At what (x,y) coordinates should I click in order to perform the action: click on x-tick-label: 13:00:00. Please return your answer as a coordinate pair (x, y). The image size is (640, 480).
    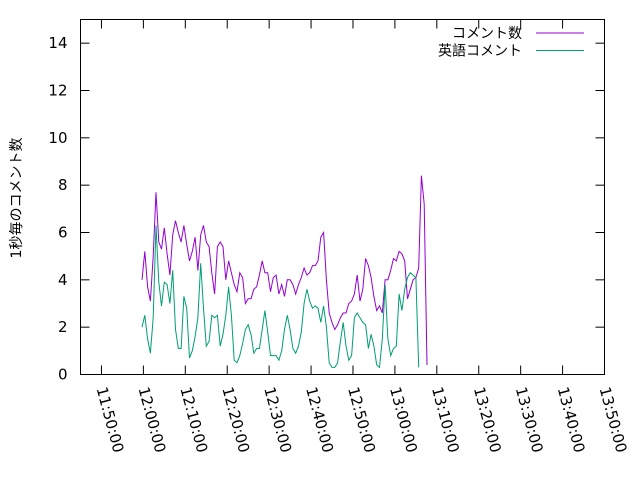
    Looking at the image, I should click on (403, 420).